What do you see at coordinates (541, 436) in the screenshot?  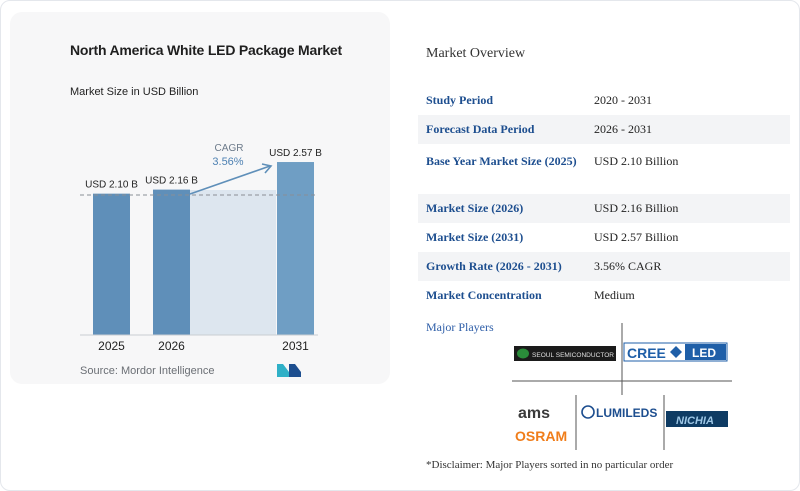 I see `osram-text: OSRAM` at bounding box center [541, 436].